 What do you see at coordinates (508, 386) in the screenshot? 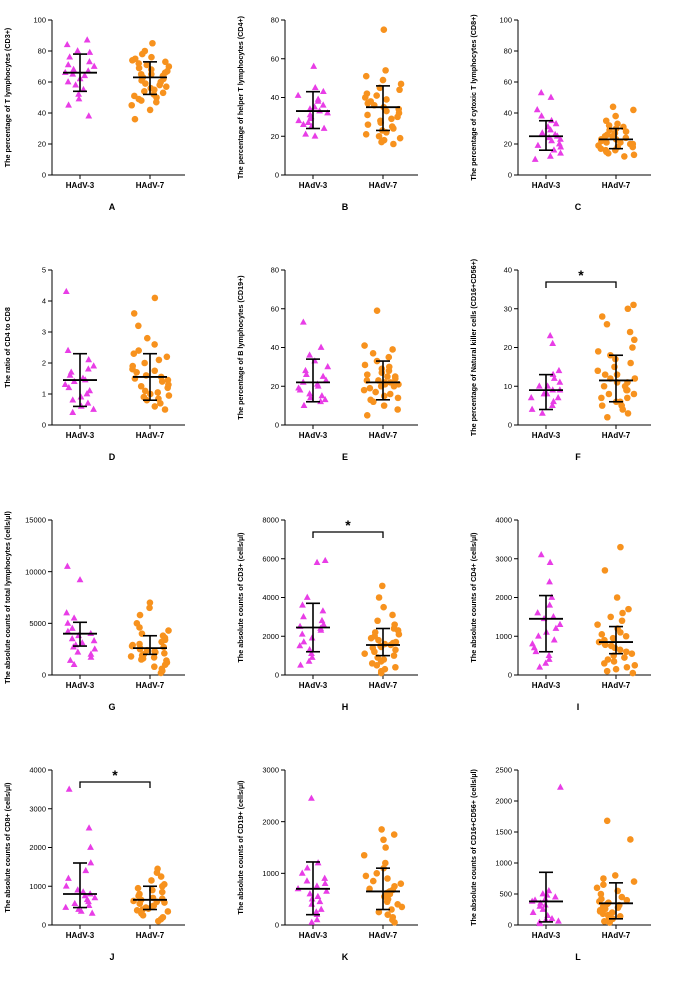
I see `y-tick-label: 10` at bounding box center [508, 386].